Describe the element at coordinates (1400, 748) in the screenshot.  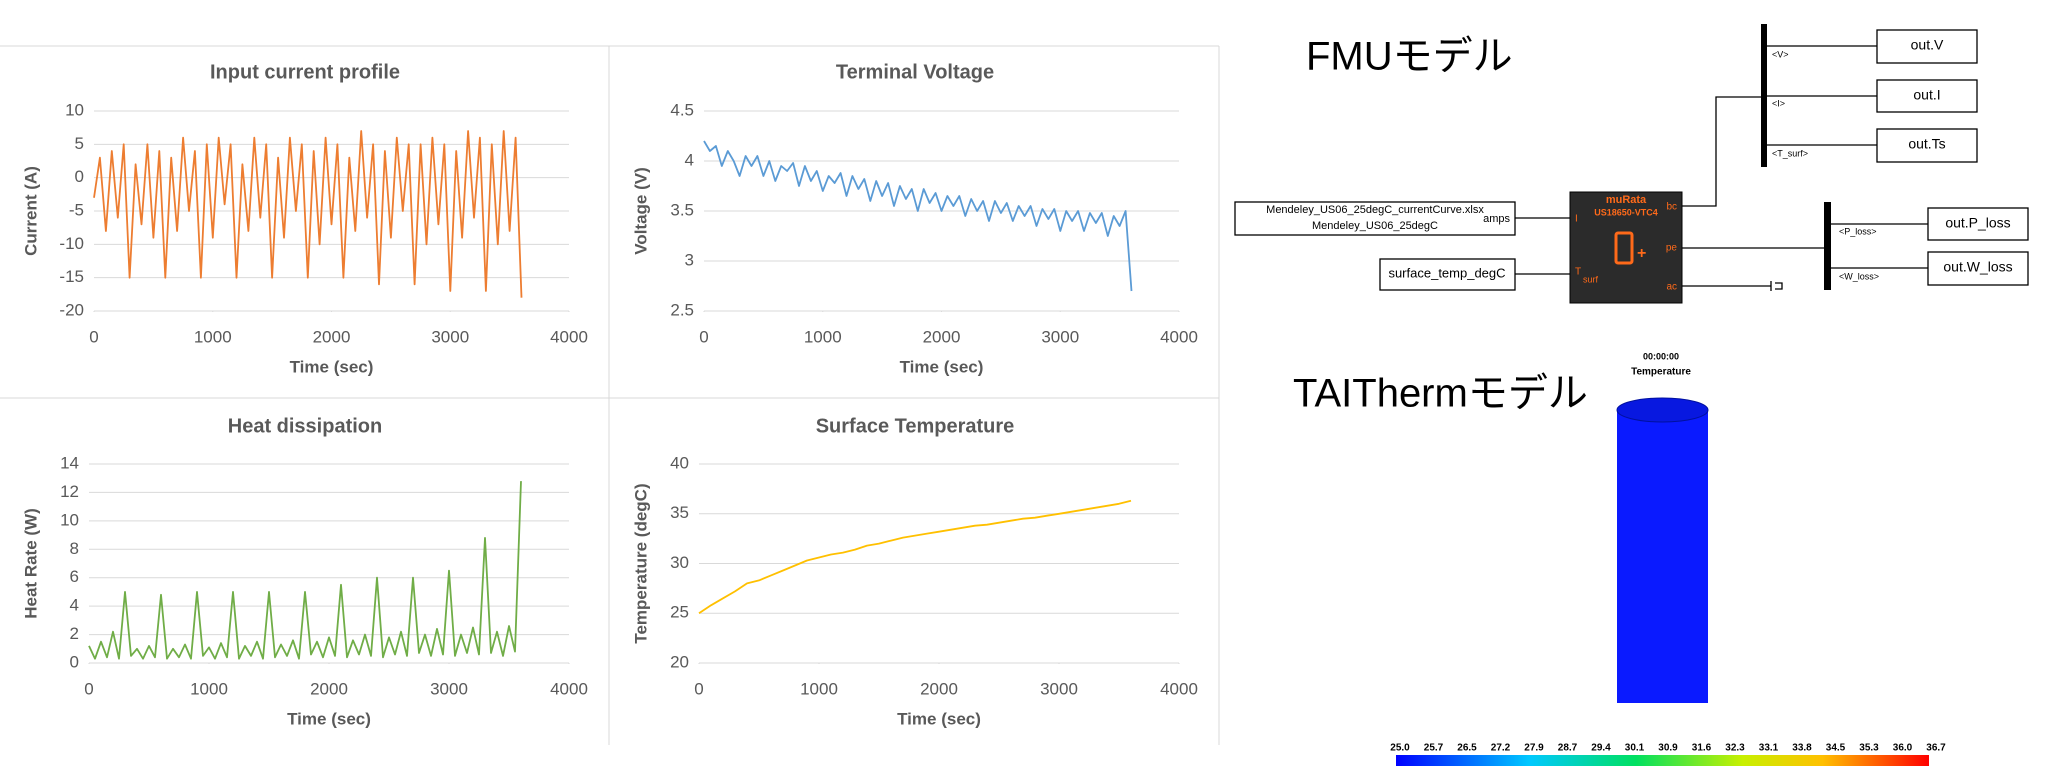
I see `colorbar-label: 25.0` at that location.